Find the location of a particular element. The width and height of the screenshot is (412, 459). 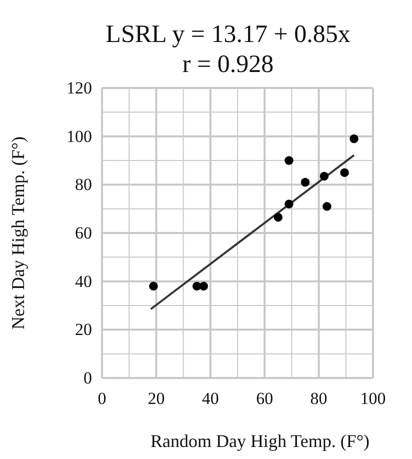

x-tick-label: 0 is located at coordinates (102, 398).